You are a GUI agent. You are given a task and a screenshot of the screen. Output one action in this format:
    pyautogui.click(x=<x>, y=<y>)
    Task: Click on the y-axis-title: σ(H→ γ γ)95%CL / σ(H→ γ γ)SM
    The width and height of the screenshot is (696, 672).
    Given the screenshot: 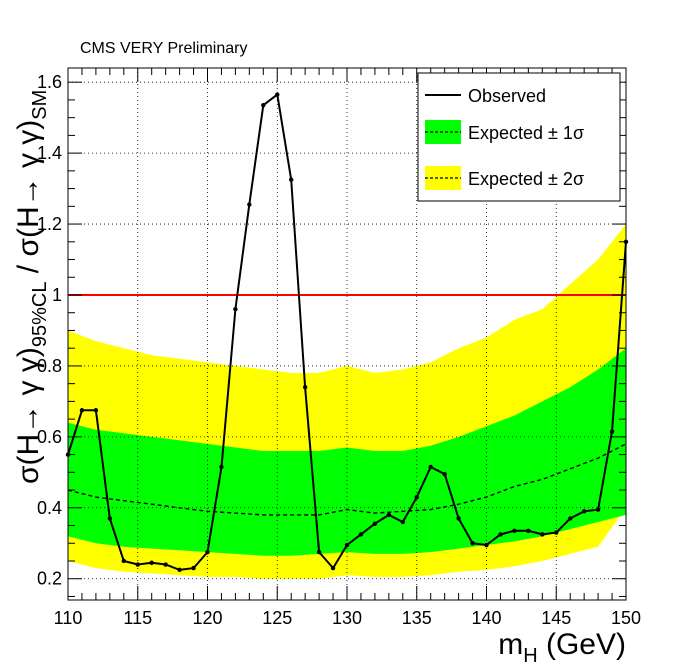 What is the action you would take?
    pyautogui.click(x=31, y=287)
    